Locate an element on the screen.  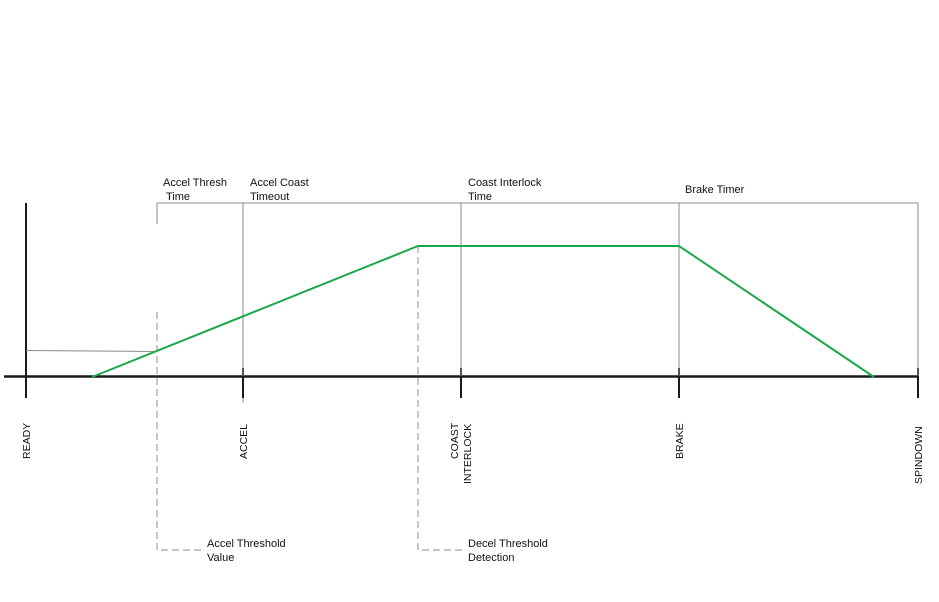
state-label-spindown: SPINDOWN is located at coordinates (919, 455).